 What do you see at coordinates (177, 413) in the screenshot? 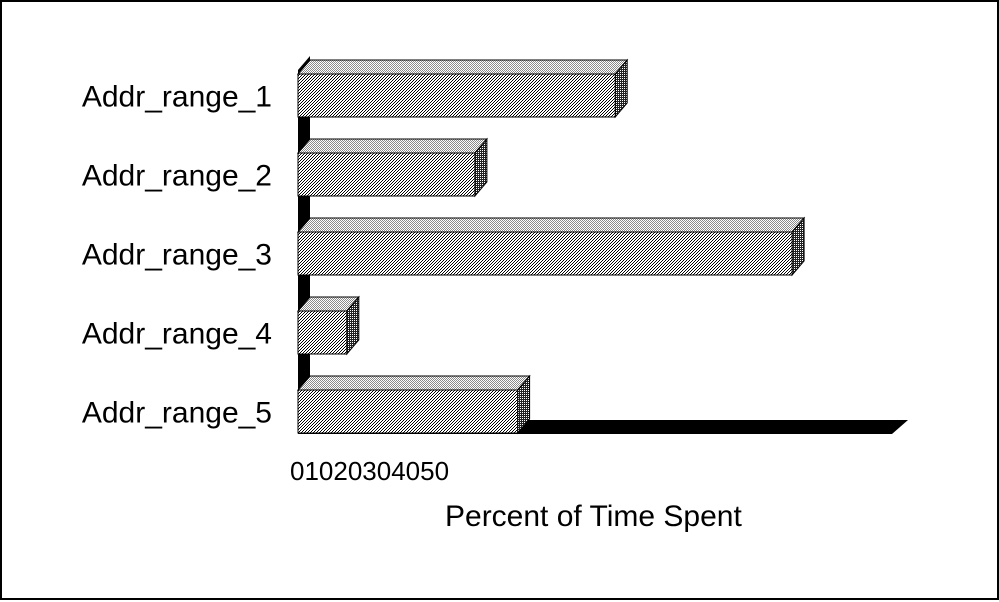
I see `category-label: Addr_range_5` at bounding box center [177, 413].